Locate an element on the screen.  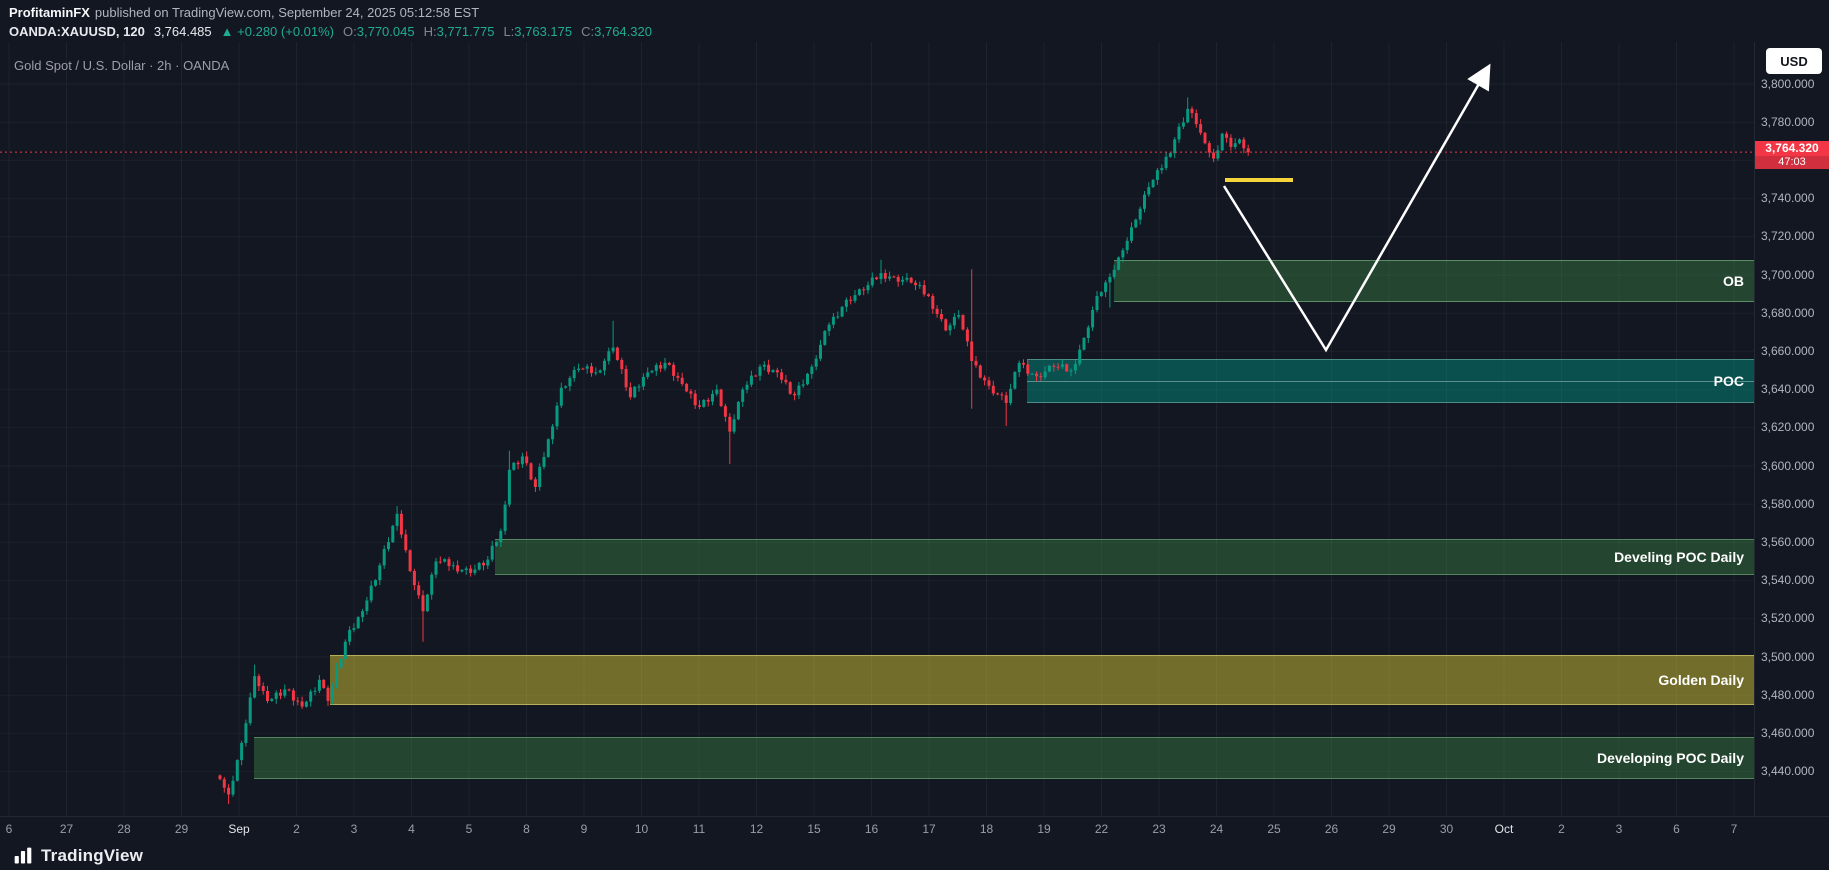
high-number: 3,771.775 is located at coordinates (465, 31).